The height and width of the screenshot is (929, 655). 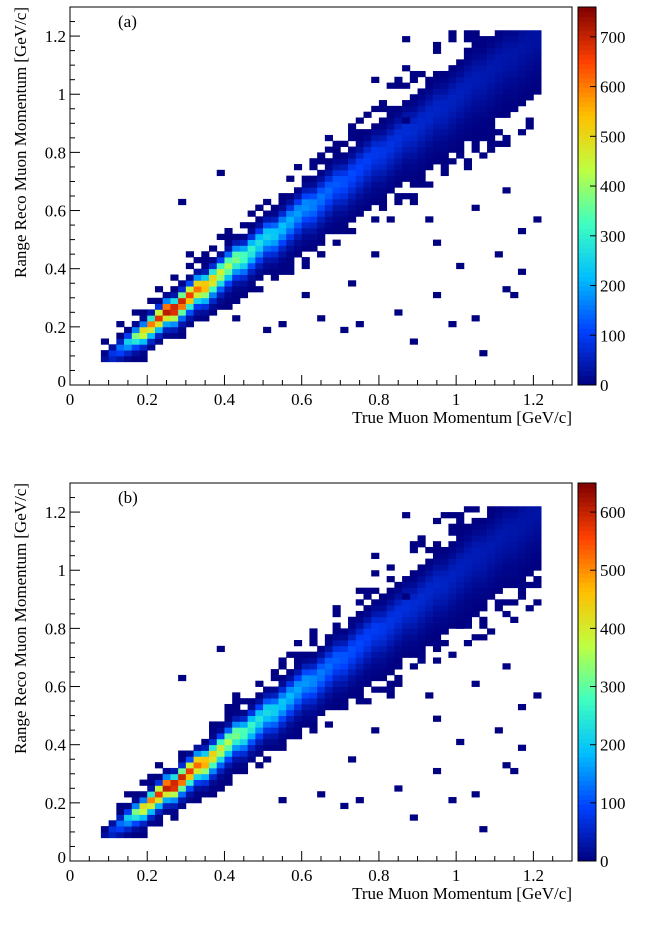 What do you see at coordinates (20, 142) in the screenshot?
I see `y-axis-label-a: Range Reco Muon Momentum [GeV/c]` at bounding box center [20, 142].